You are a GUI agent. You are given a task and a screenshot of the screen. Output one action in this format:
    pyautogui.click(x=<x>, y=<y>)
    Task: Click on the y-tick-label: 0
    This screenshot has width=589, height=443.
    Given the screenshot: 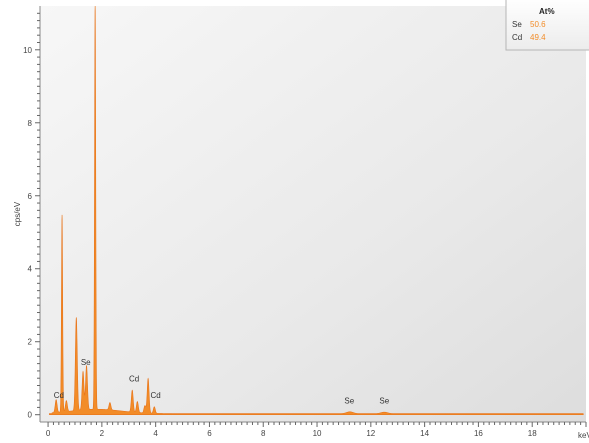 What is the action you would take?
    pyautogui.click(x=30, y=415)
    